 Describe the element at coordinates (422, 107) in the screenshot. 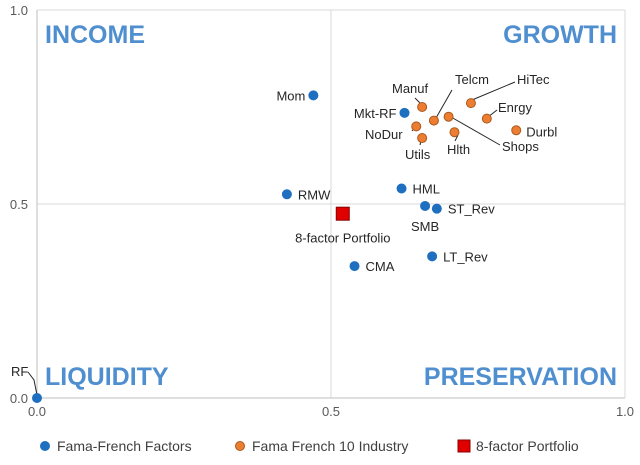

I see `industry-point-manuf` at that location.